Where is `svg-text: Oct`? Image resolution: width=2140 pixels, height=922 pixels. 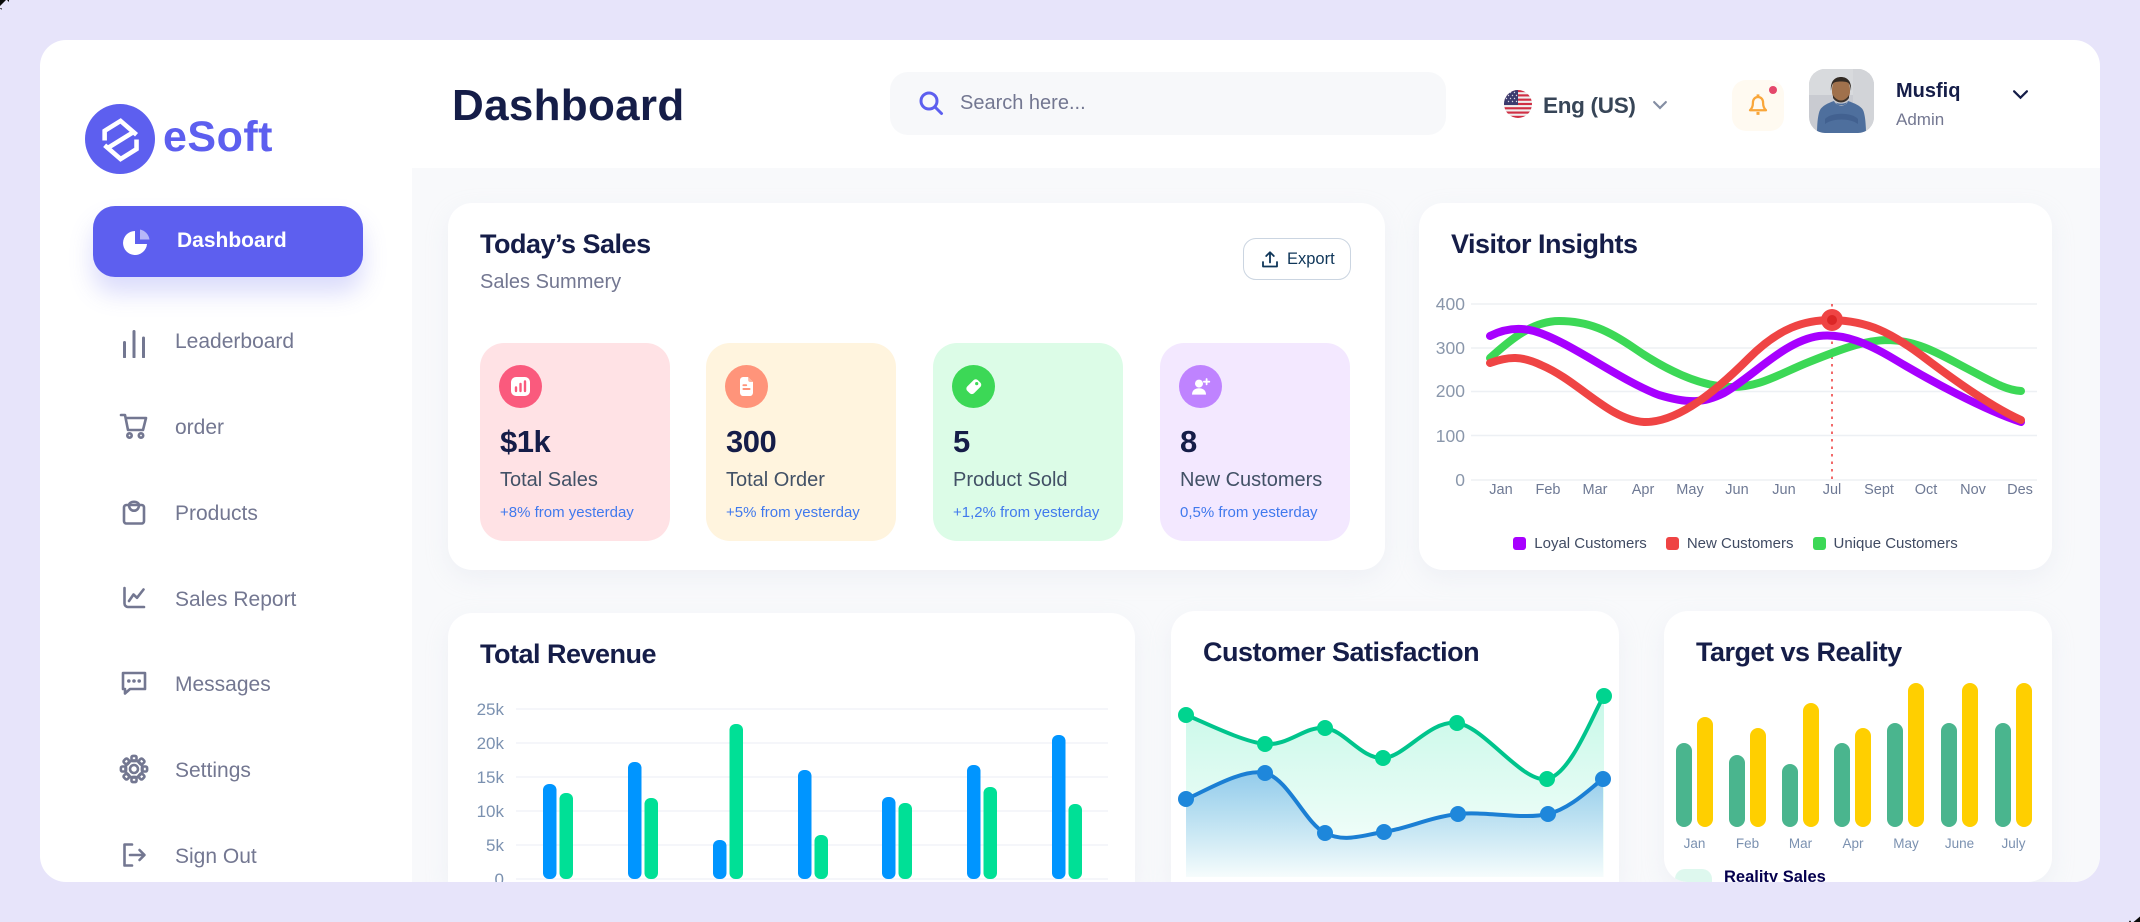 svg-text: Oct is located at coordinates (1926, 490).